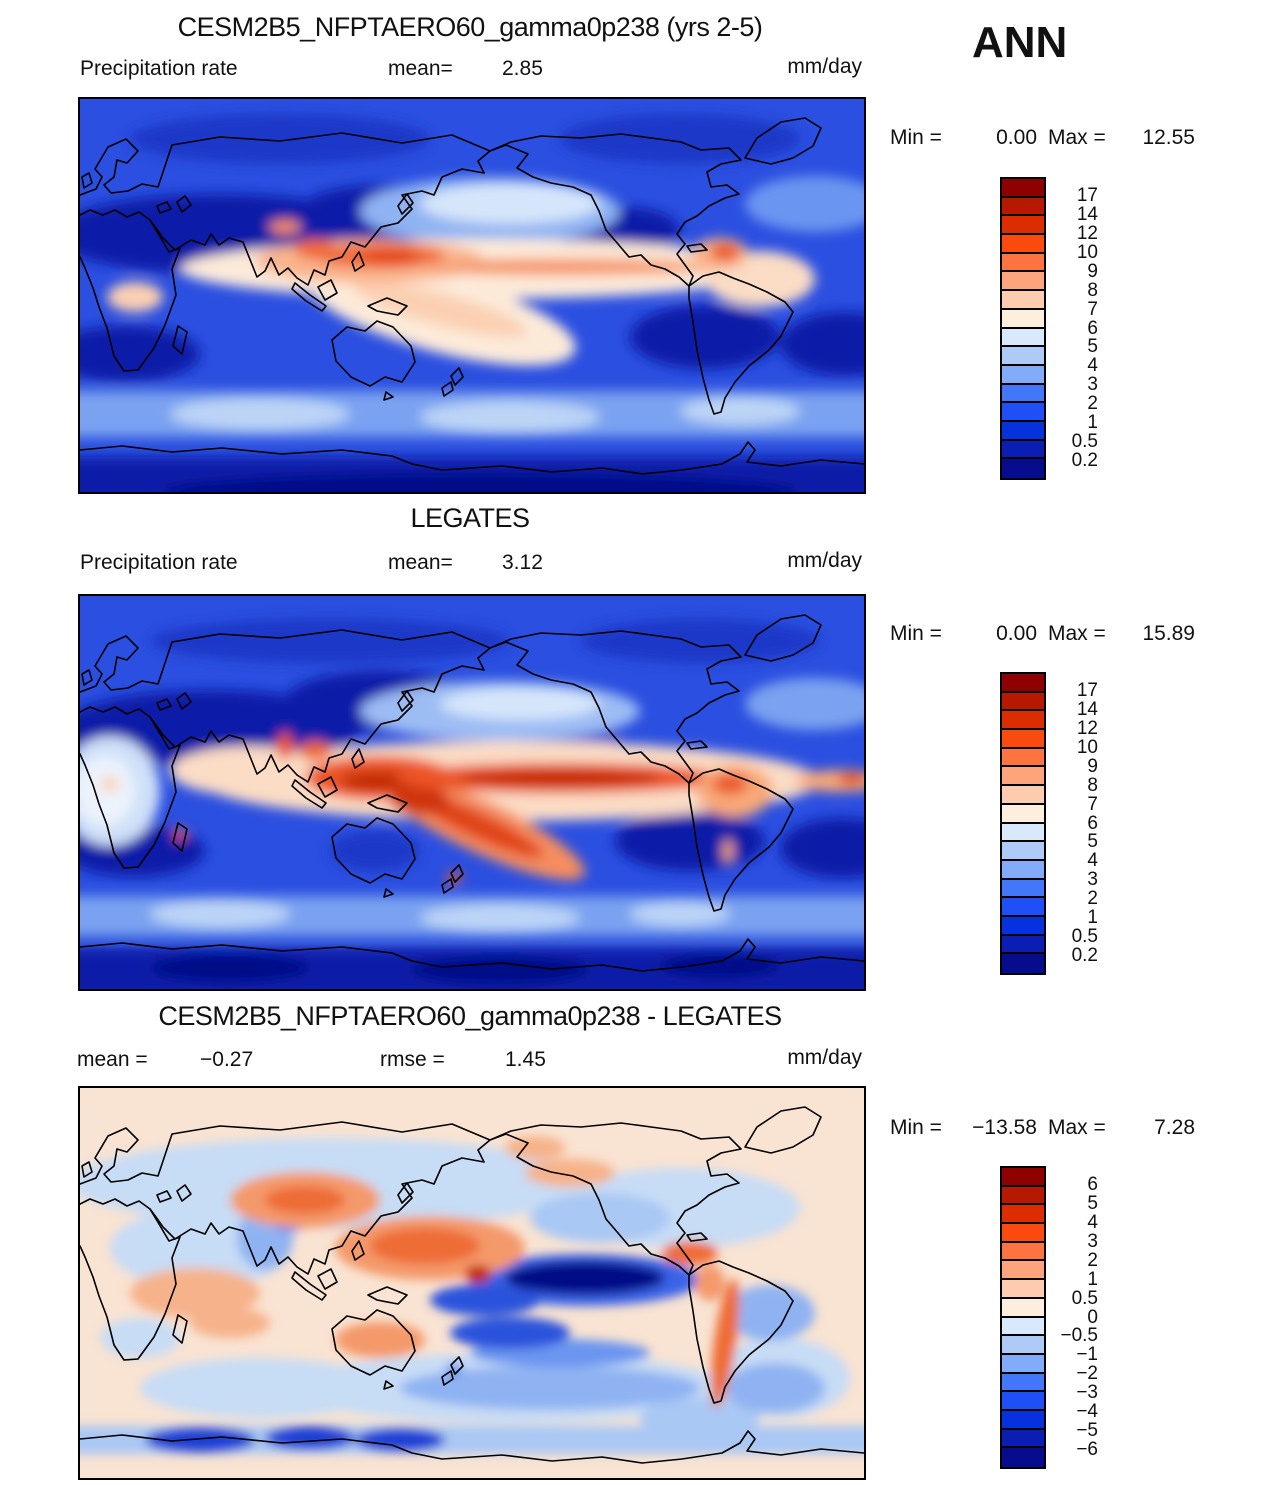 This screenshot has width=1285, height=1488. I want to click on colorbar-tick-label: −0.5, so click(1079, 1335).